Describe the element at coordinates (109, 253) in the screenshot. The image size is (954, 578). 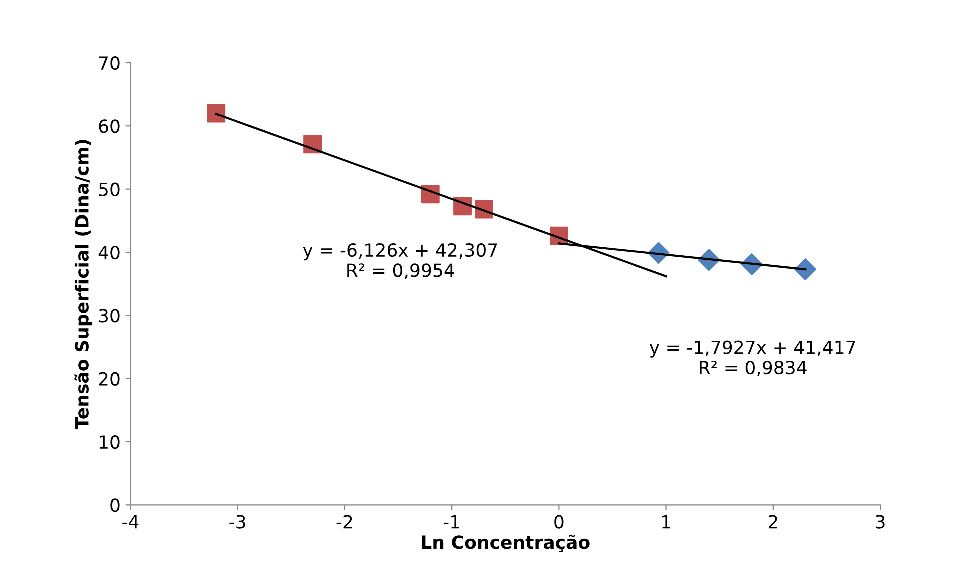
I see `y-tick-label: 40` at that location.